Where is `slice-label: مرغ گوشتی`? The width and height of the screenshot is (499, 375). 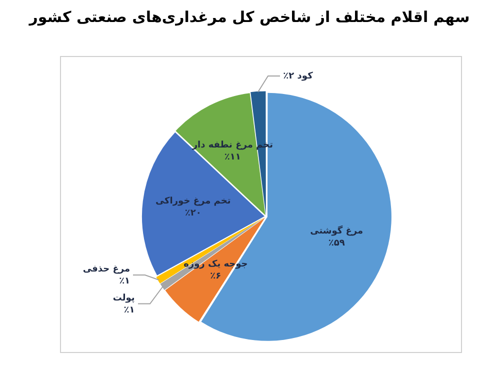
slice-label: مرغ گوشتی is located at coordinates (337, 230).